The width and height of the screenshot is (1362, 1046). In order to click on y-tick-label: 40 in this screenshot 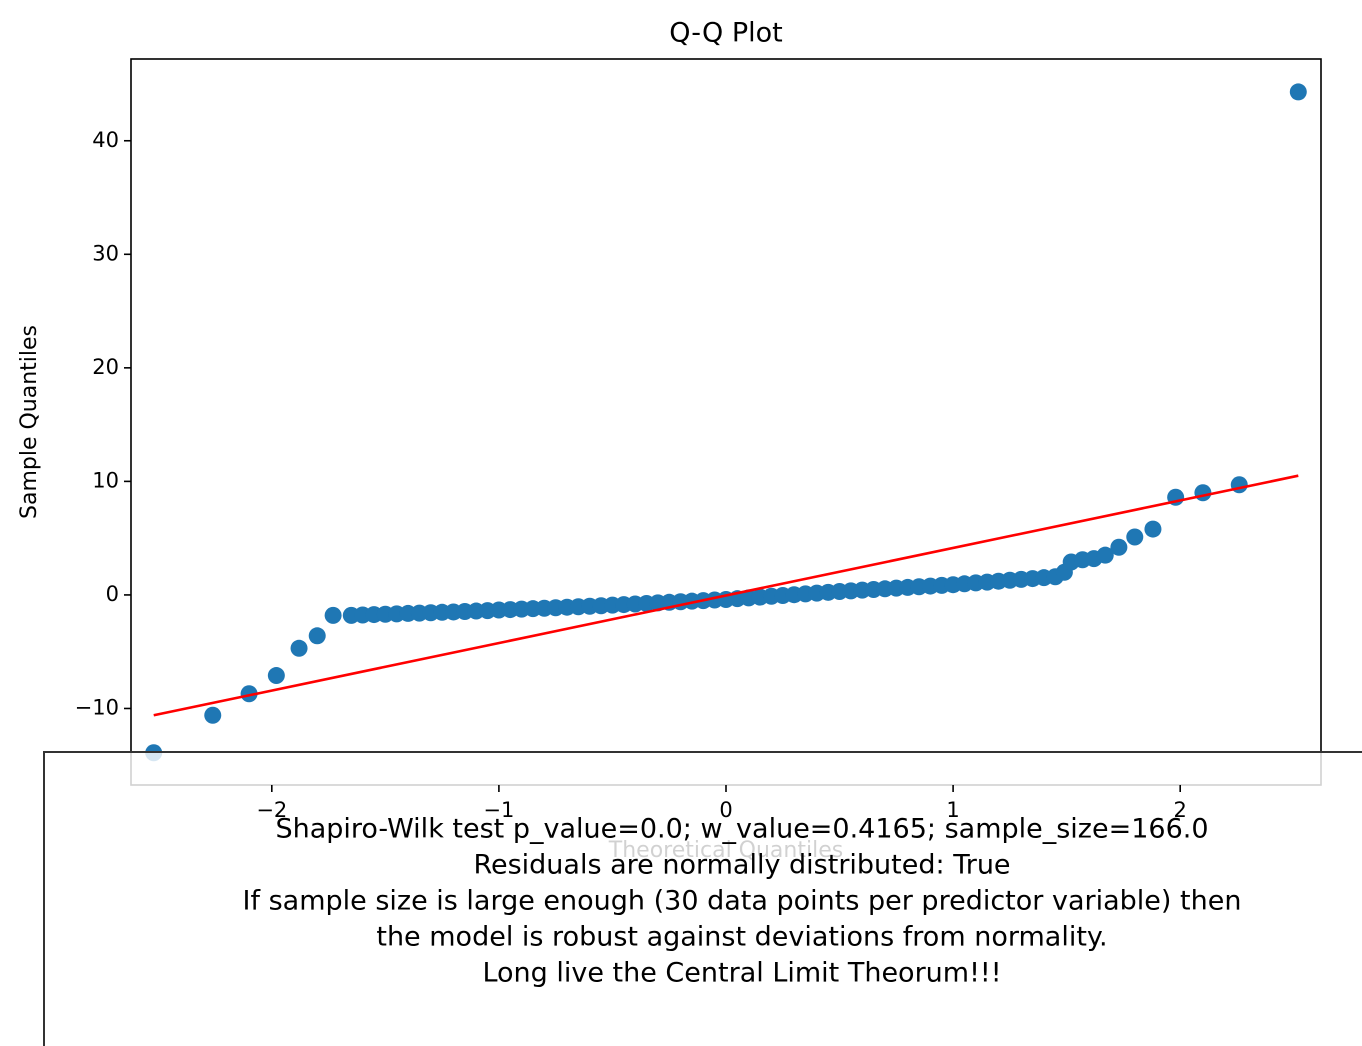, I will do `click(105, 140)`.